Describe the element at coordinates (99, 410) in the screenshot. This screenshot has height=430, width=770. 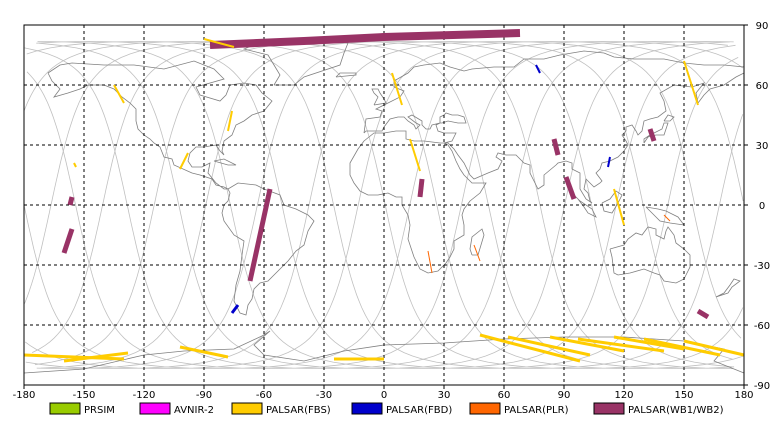
I see `legend-label: PRSIM` at that location.